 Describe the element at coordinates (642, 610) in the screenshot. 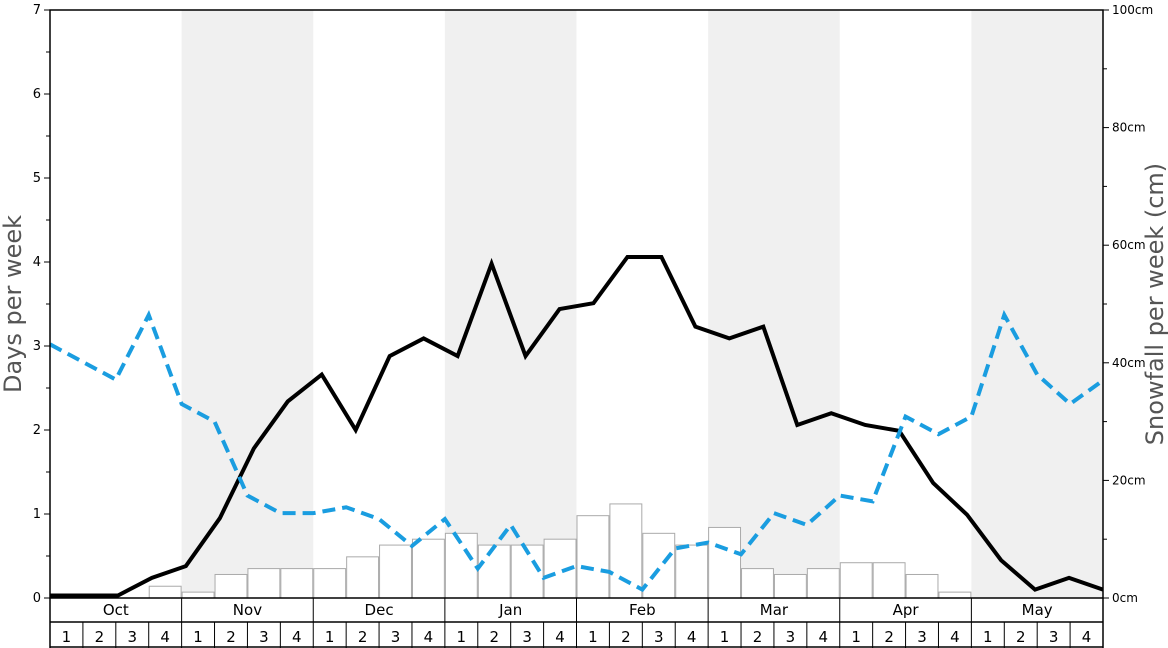

I see `month-label-feb: Feb` at that location.